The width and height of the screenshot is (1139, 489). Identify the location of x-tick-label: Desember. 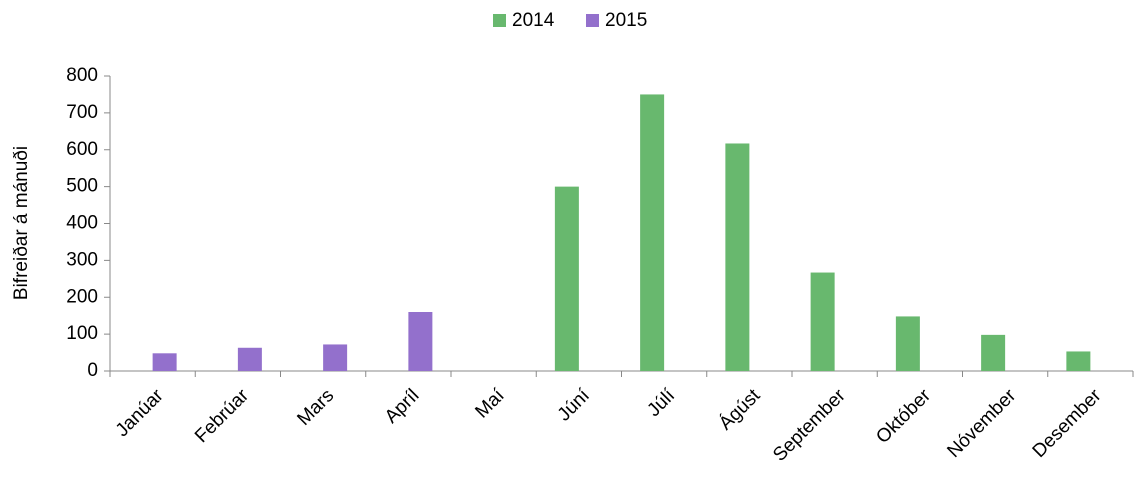
(1067, 423).